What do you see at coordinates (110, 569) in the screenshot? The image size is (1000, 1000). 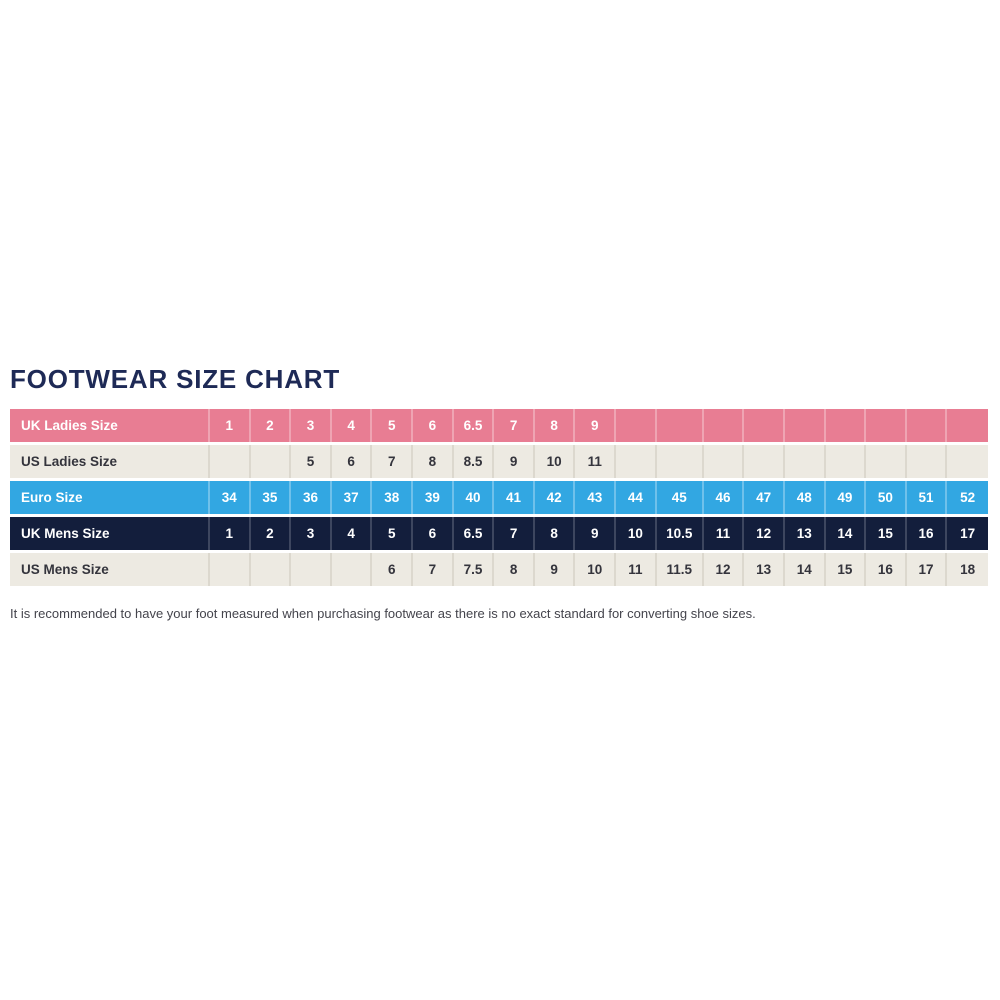 I see `row-label: US Mens Size` at bounding box center [110, 569].